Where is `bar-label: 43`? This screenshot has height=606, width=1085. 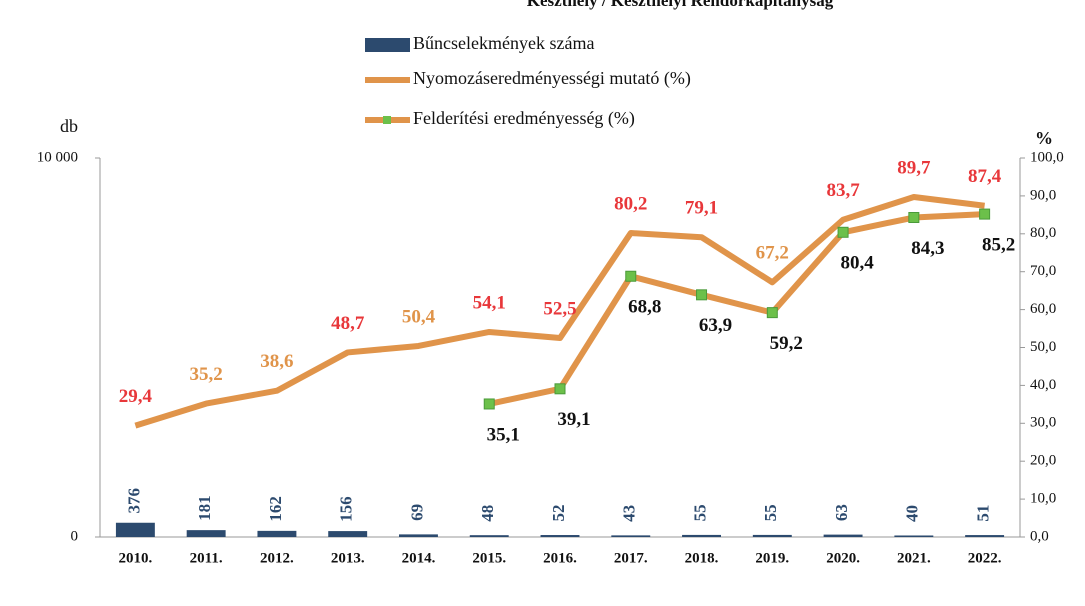
bar-label: 43 is located at coordinates (629, 513).